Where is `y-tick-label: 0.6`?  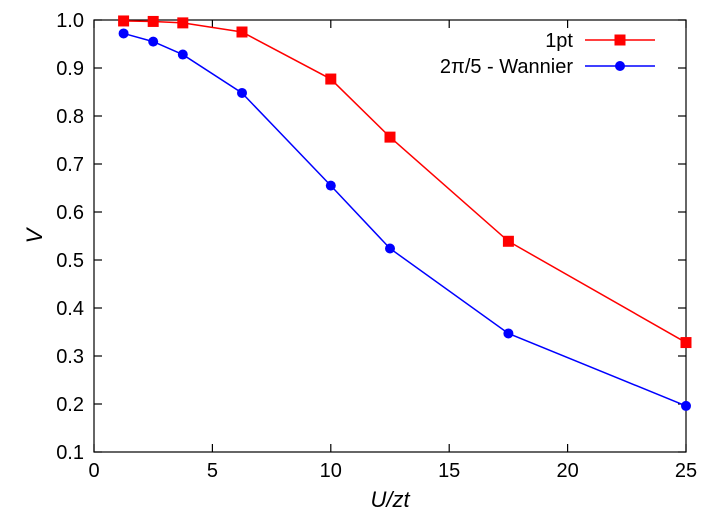 y-tick-label: 0.6 is located at coordinates (70, 213).